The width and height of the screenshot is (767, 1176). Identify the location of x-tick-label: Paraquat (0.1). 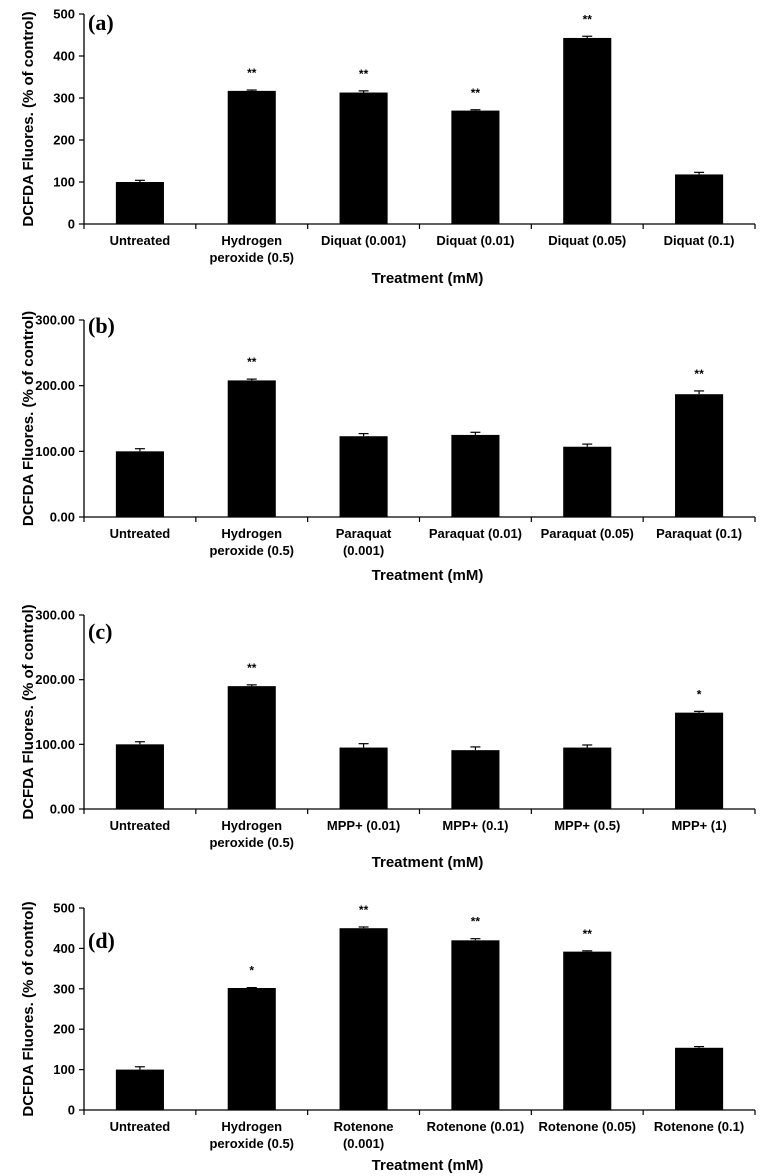
(699, 533).